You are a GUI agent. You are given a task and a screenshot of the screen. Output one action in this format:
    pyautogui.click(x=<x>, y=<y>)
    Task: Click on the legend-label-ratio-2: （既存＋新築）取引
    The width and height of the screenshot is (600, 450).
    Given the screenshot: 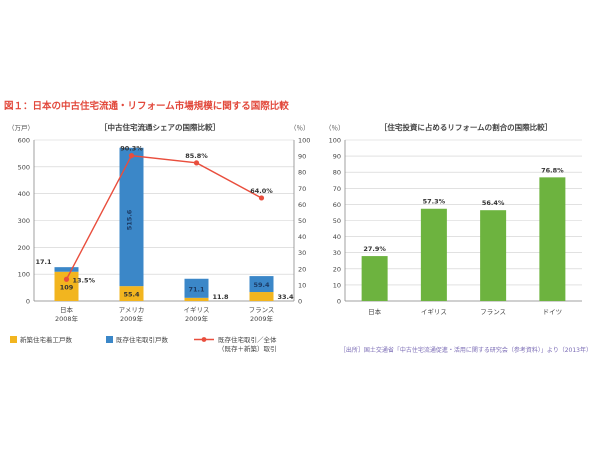 What is the action you would take?
    pyautogui.click(x=247, y=348)
    